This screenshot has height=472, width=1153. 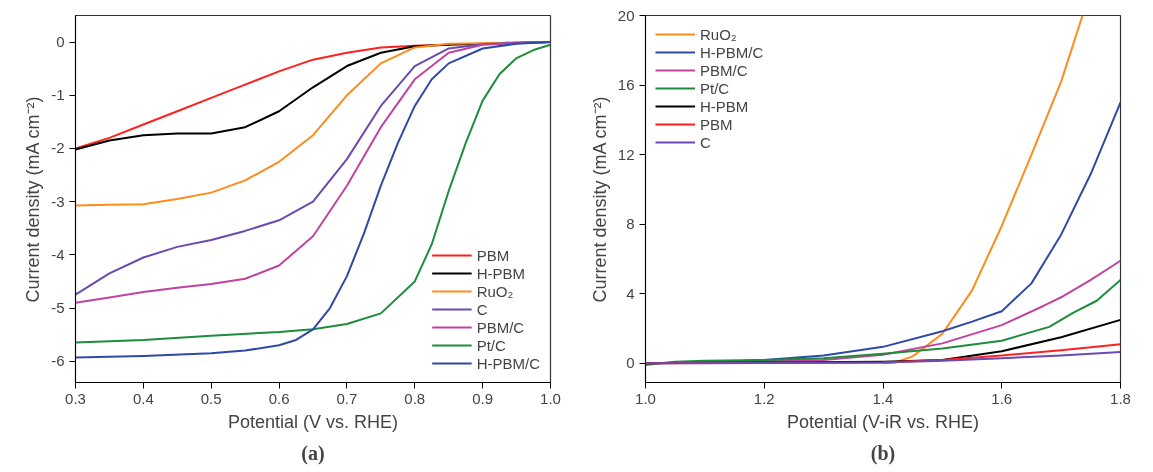 What do you see at coordinates (630, 224) in the screenshot?
I see `y-tick-label: 8` at bounding box center [630, 224].